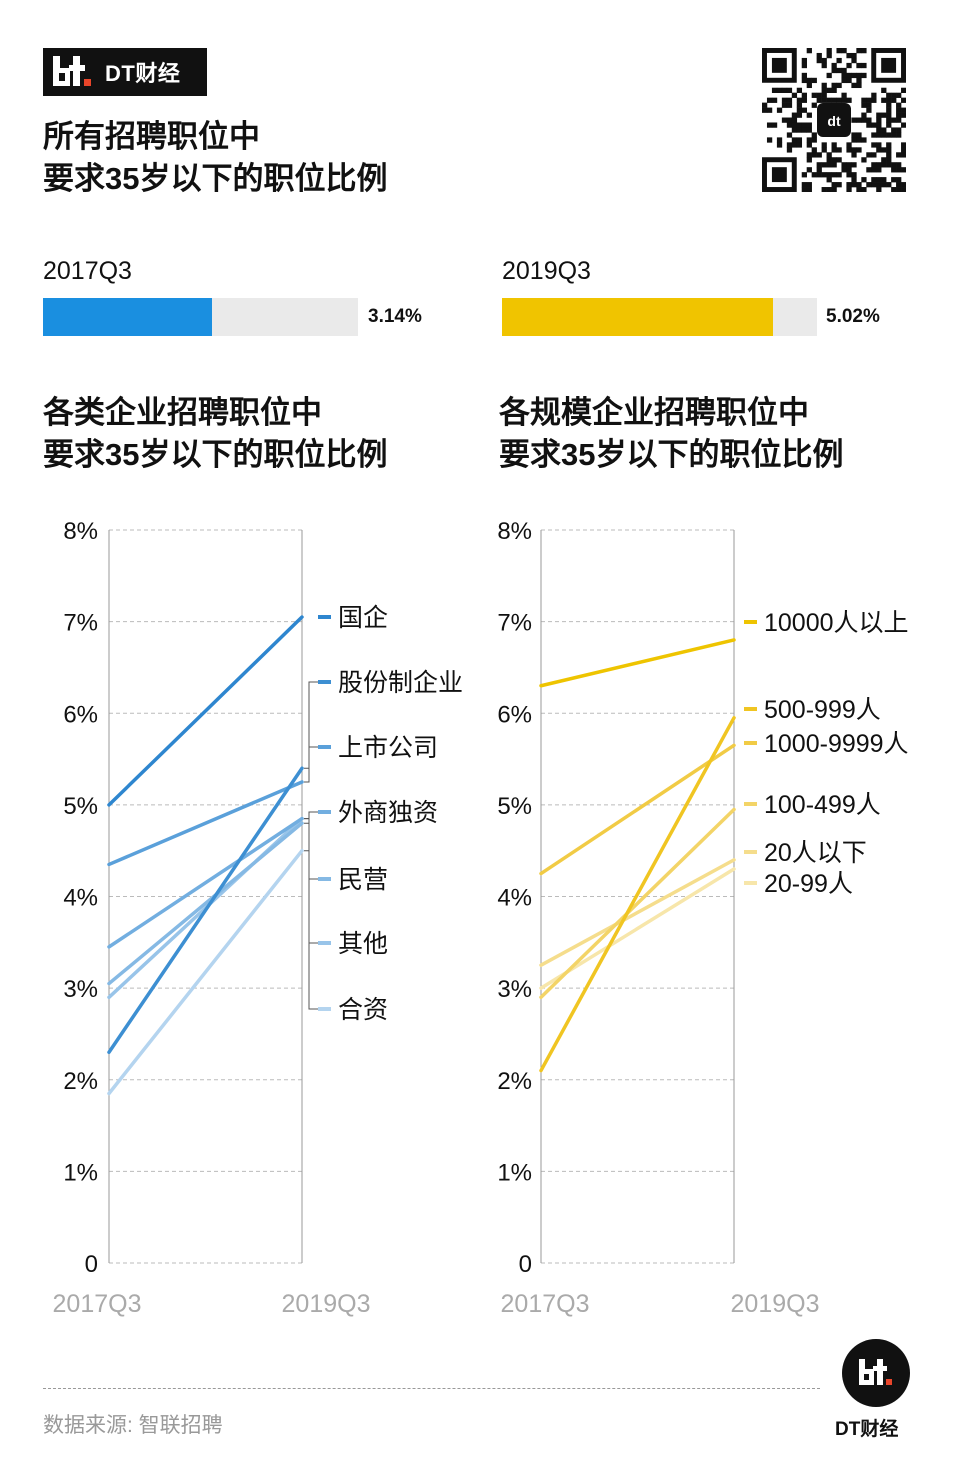  I want to click on qr-code-icon: dt, so click(834, 120).